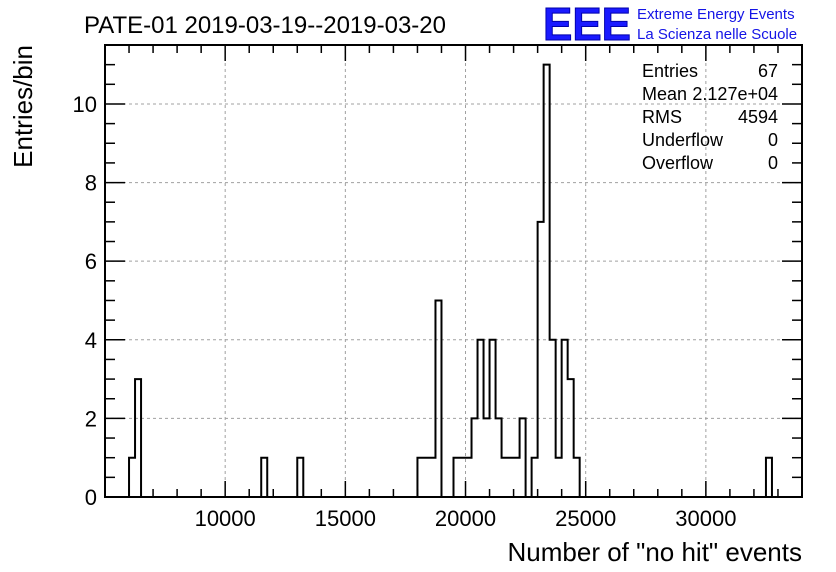  What do you see at coordinates (670, 71) in the screenshot?
I see `stat-label: Entries` at bounding box center [670, 71].